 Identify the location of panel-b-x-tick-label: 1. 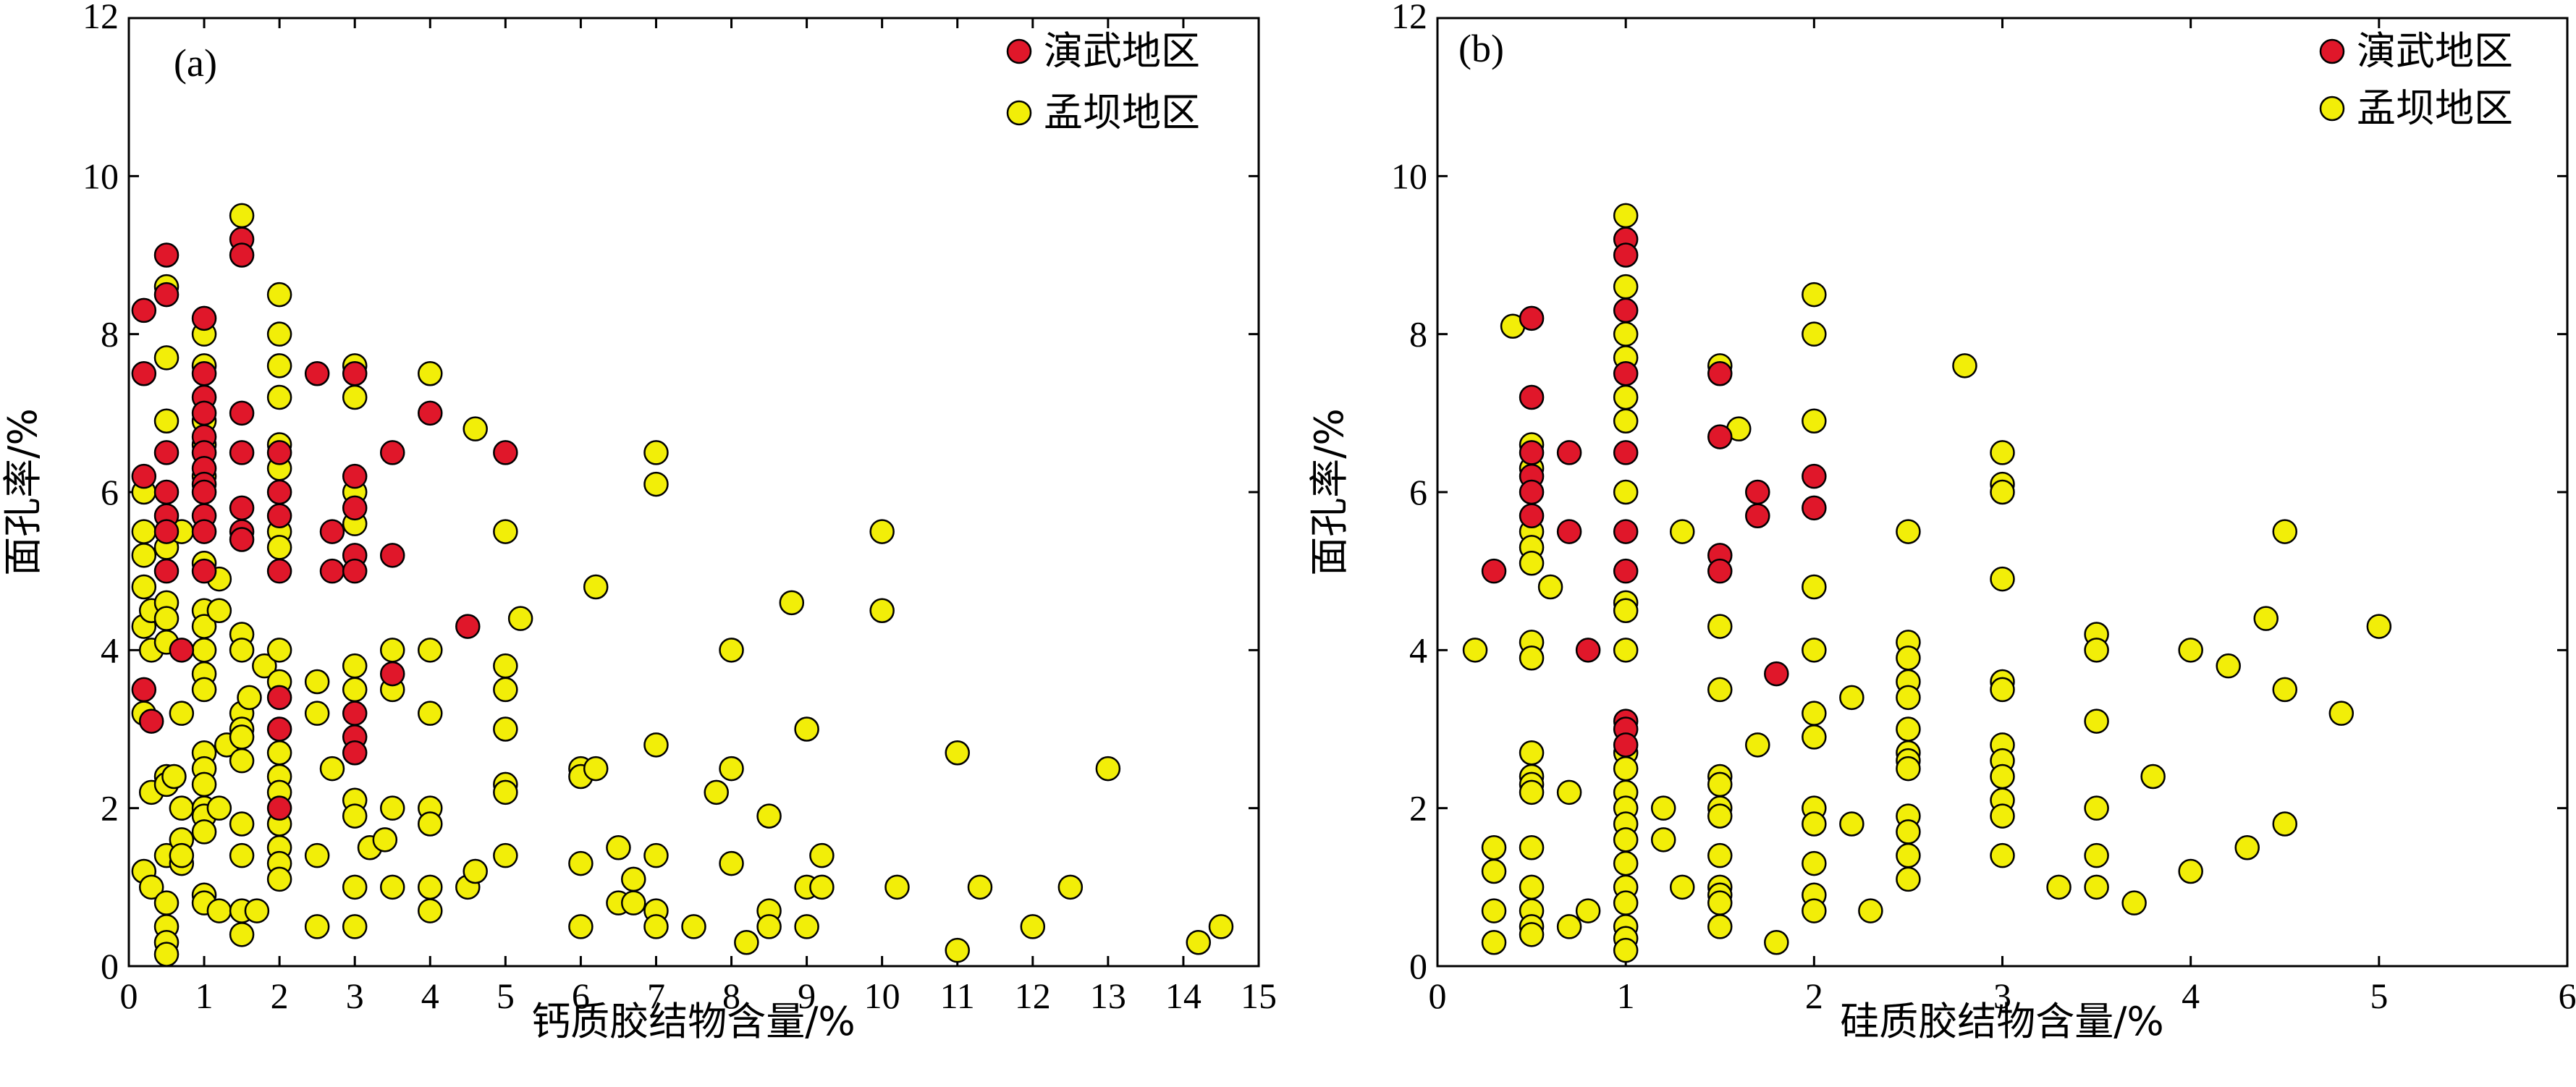
(1626, 996).